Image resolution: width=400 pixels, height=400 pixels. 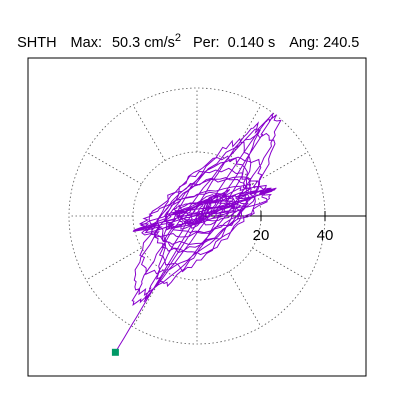 I want to click on max-unit-exponent: 2, so click(x=177, y=38).